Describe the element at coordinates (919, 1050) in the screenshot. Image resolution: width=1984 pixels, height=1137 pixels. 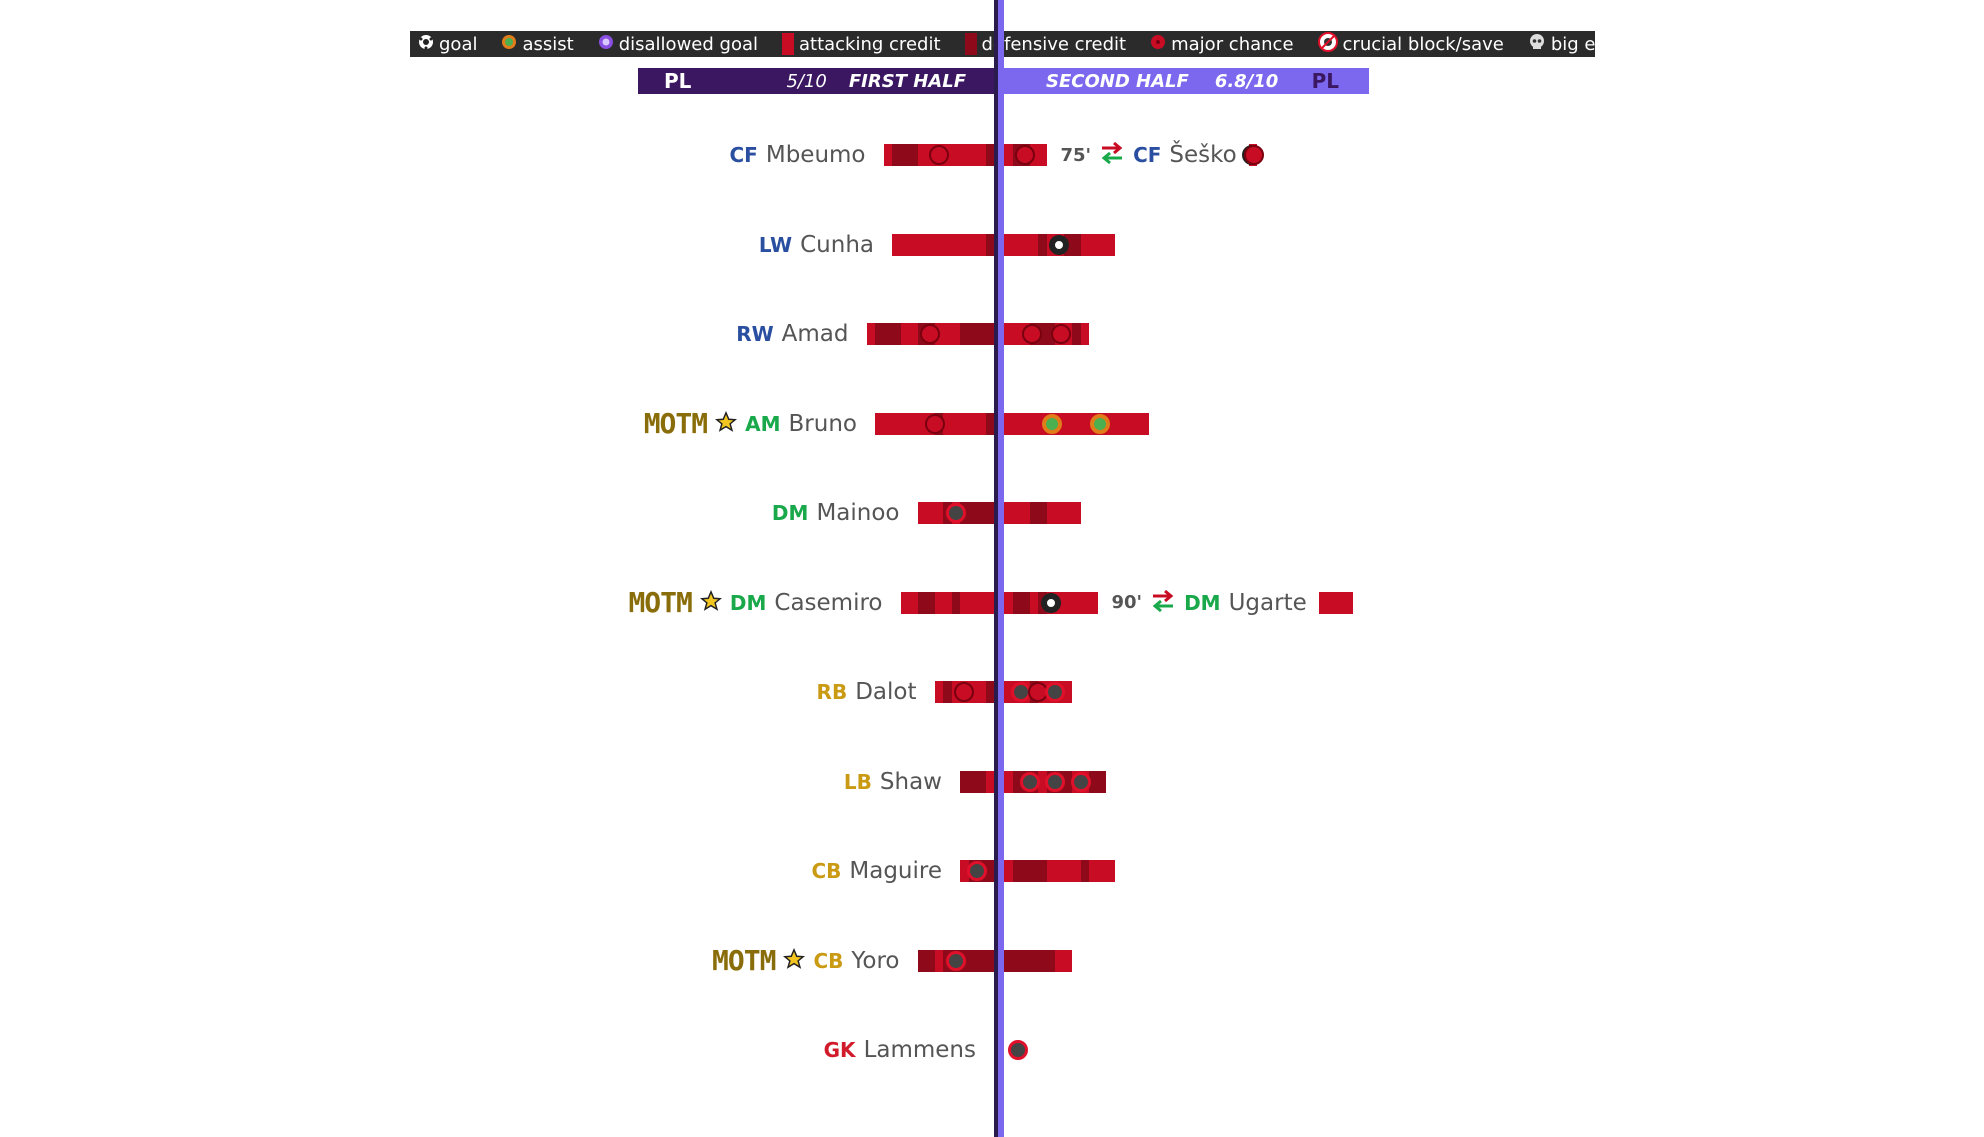
I see `player-name: Lammens` at that location.